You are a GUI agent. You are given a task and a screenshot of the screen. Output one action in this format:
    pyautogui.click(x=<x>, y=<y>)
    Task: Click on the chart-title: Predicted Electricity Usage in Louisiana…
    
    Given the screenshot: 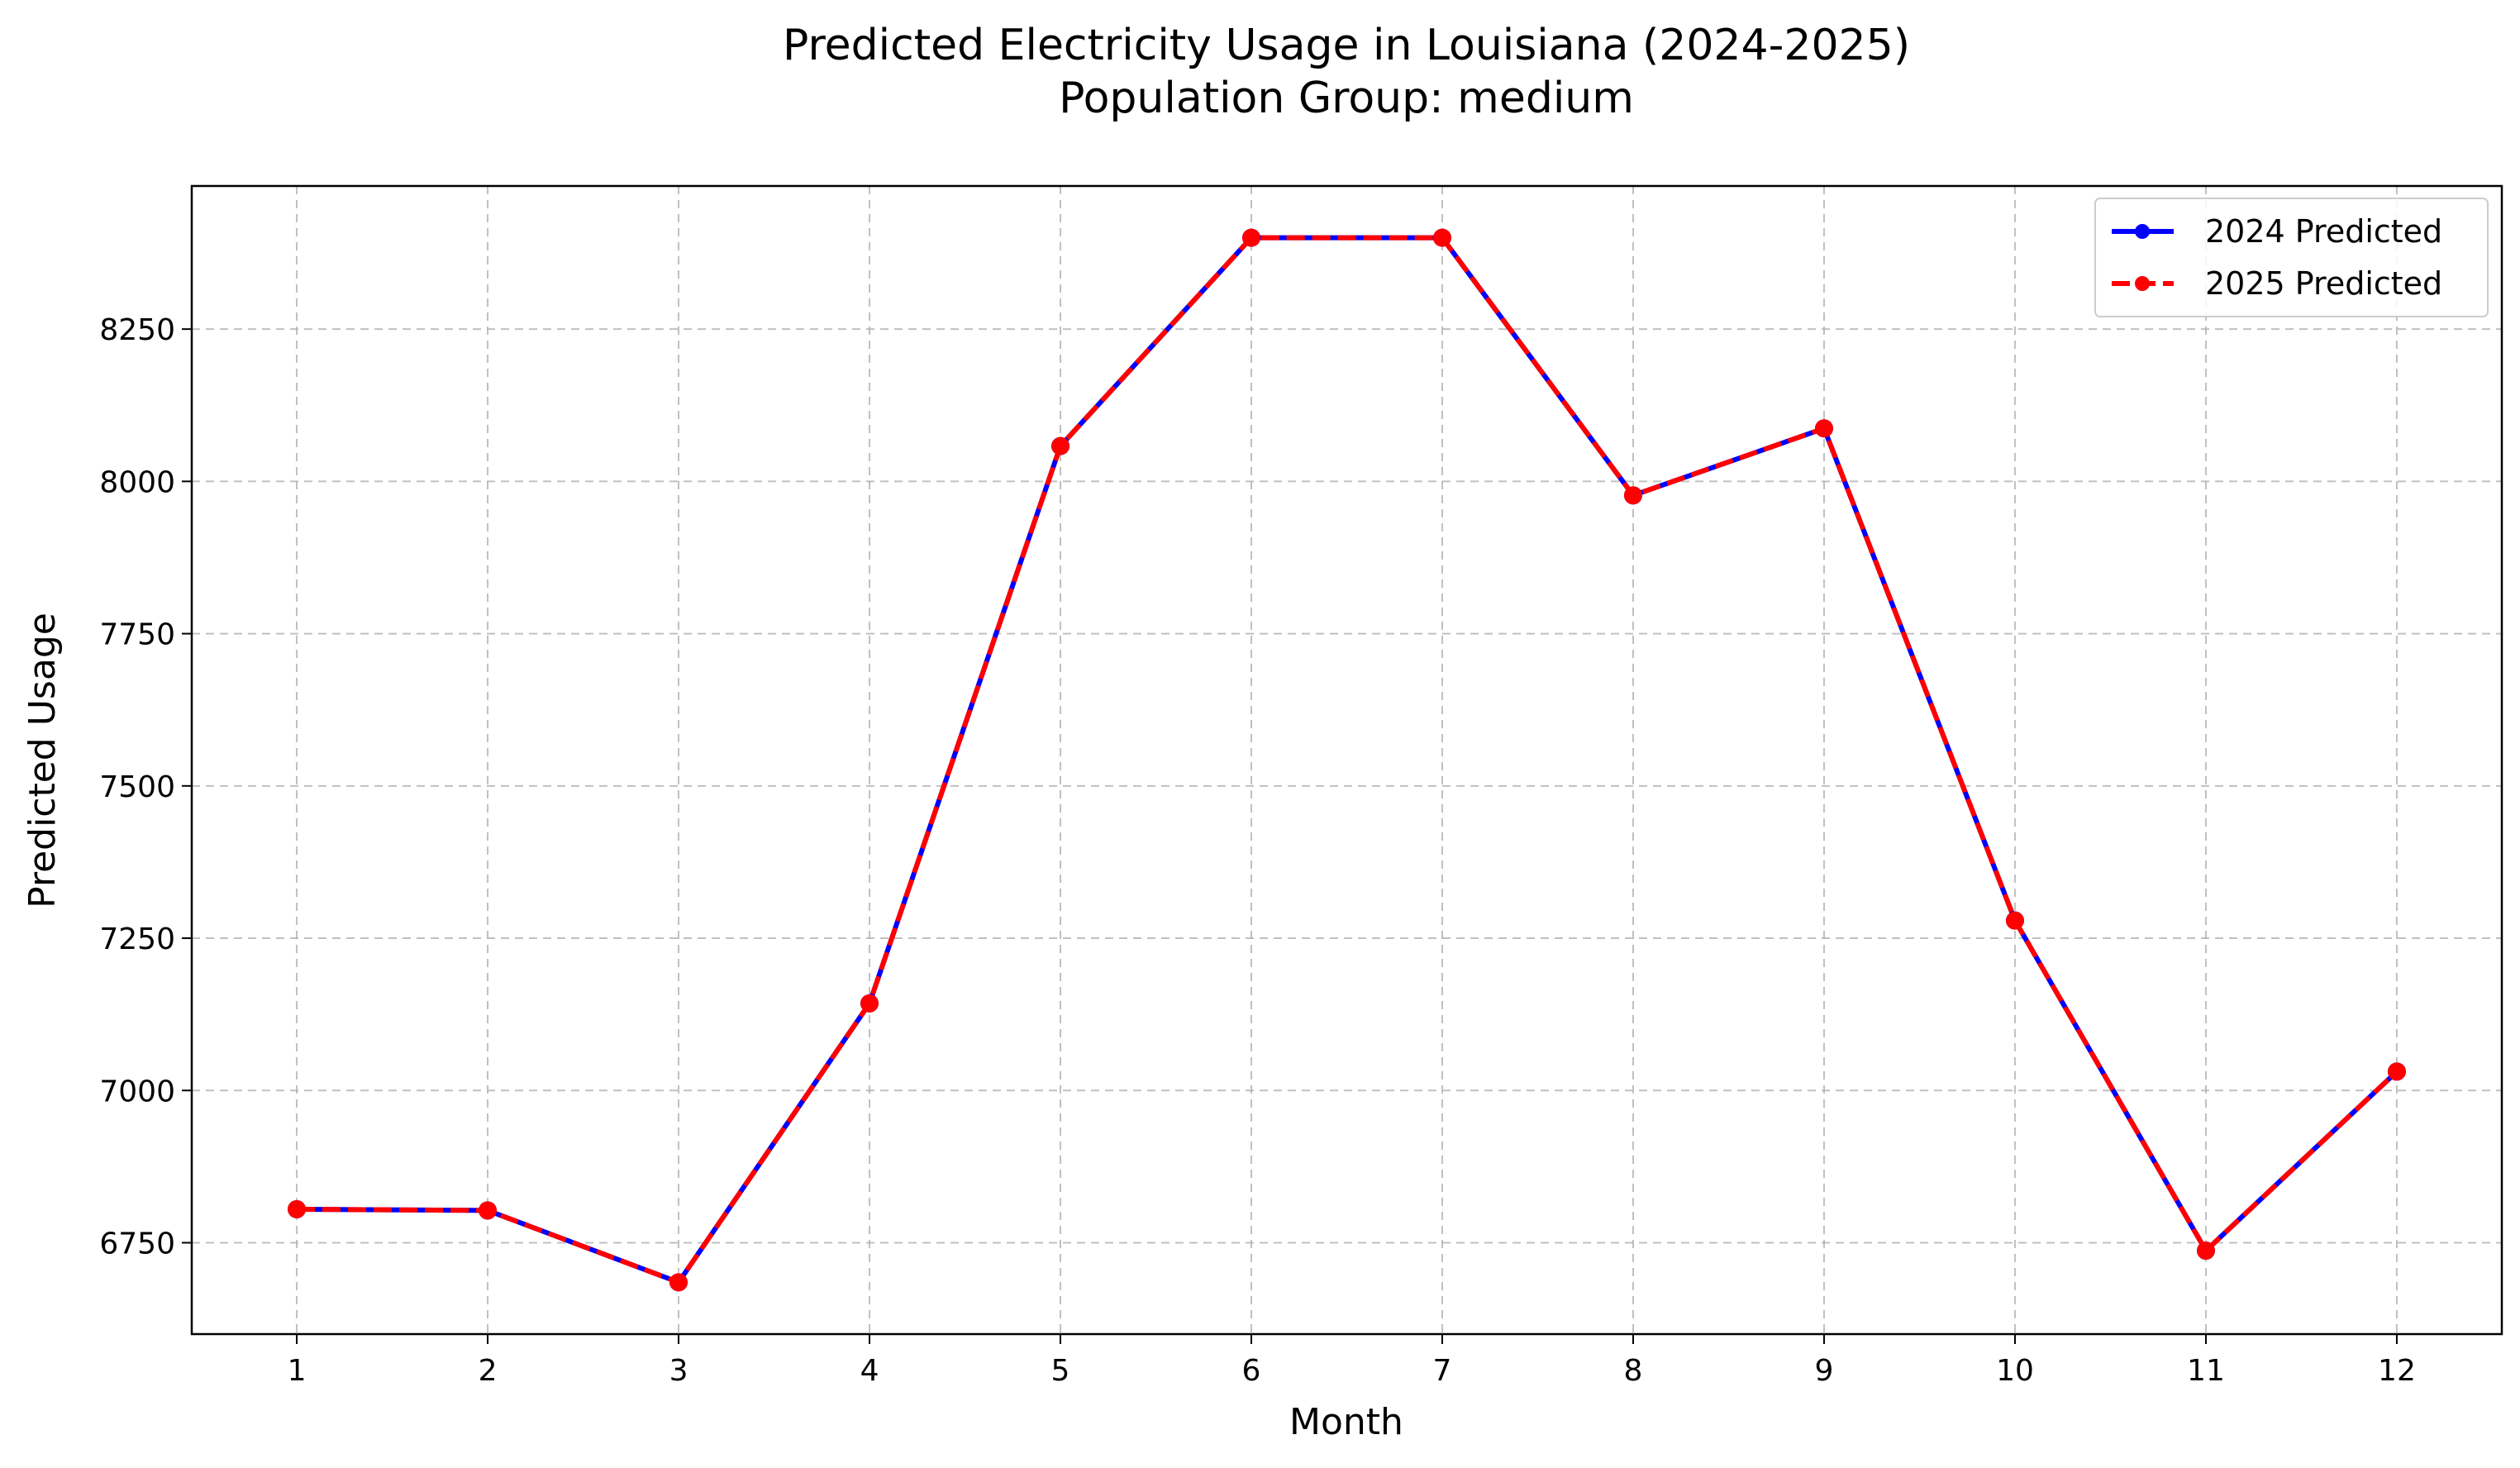 What is the action you would take?
    pyautogui.click(x=1346, y=45)
    